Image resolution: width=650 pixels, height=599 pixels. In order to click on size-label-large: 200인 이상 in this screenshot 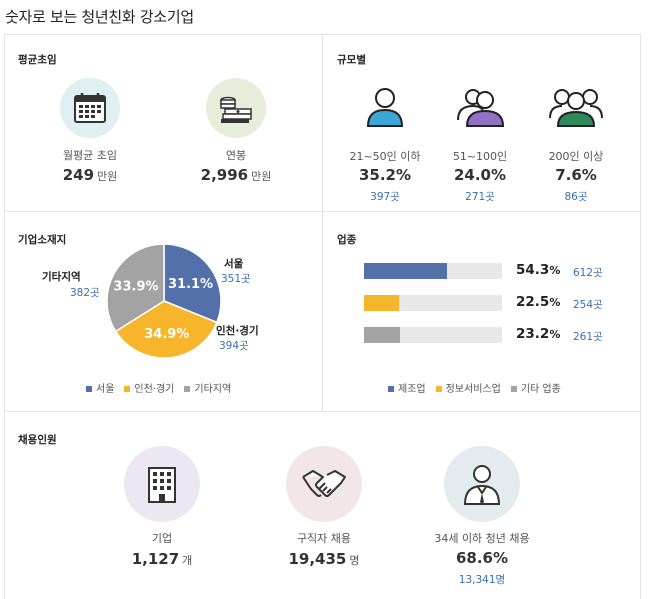, I will do `click(576, 156)`.